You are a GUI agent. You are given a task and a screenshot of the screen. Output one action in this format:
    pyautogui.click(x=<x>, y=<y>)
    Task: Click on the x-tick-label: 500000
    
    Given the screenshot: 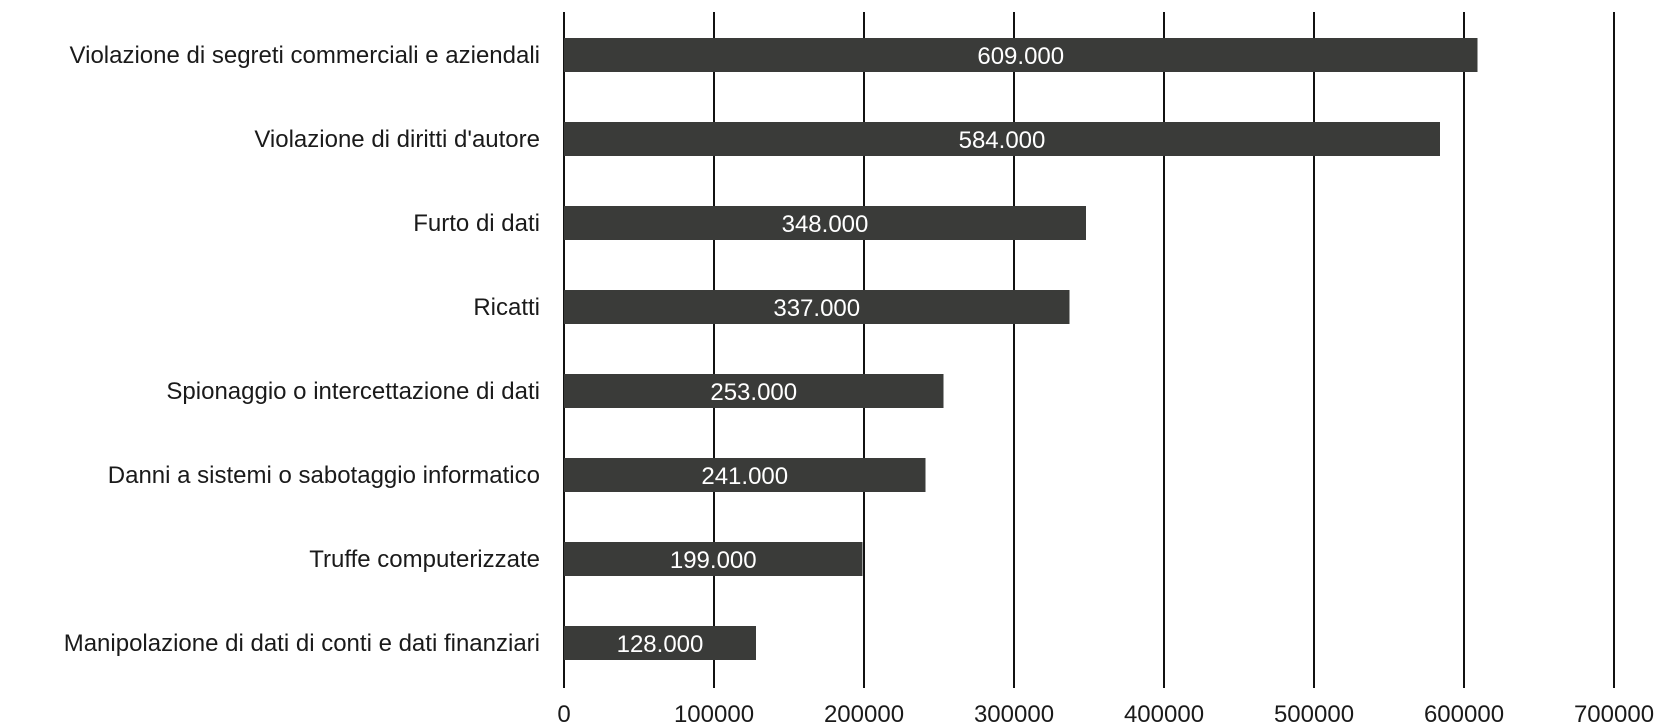 What is the action you would take?
    pyautogui.click(x=1314, y=714)
    